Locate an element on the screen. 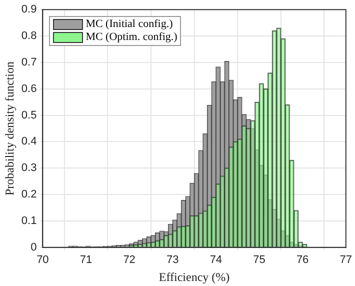 This screenshot has height=286, width=355. y-tick-label: 0.6 is located at coordinates (29, 88).